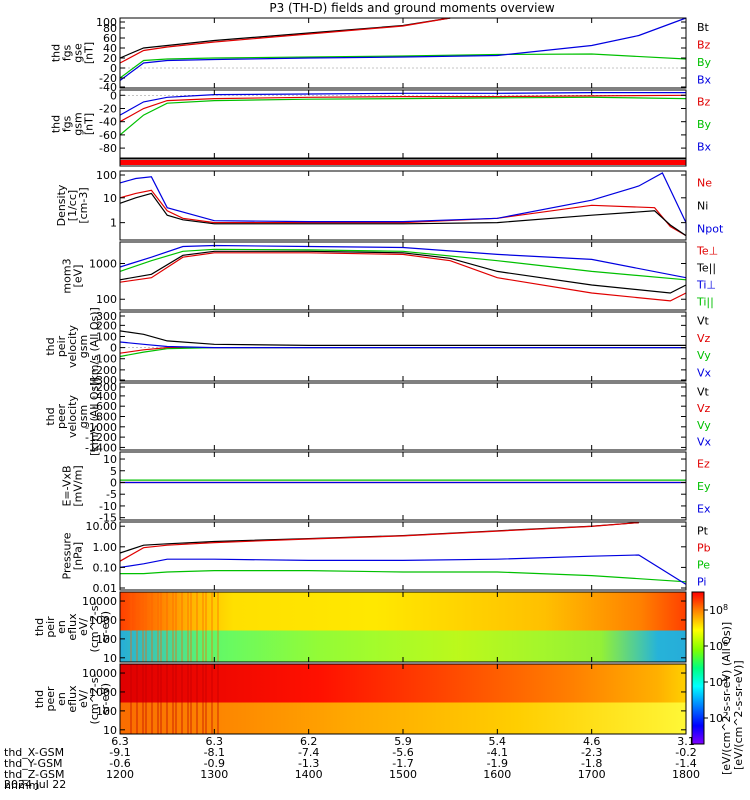 Image resolution: width=750 pixels, height=800 pixels. I want to click on x-row-value: 1500, so click(403, 774).